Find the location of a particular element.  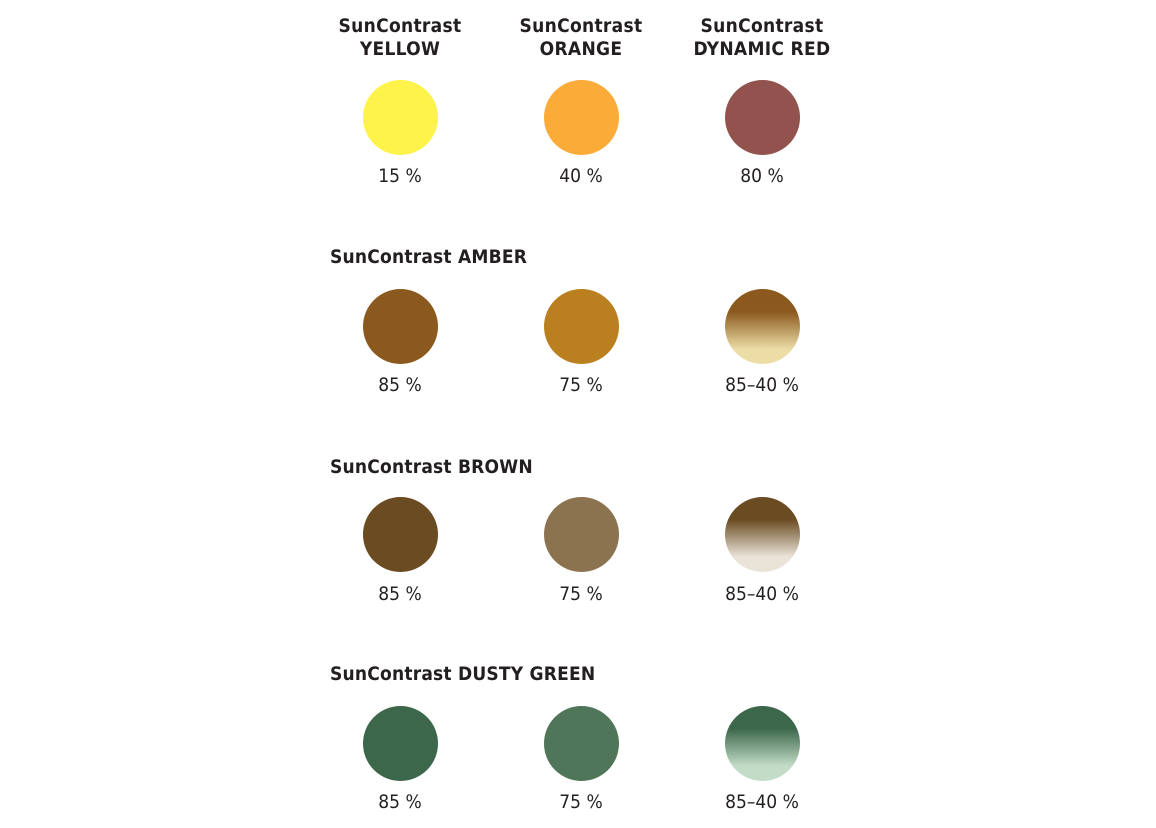

dusty-green-75-swatch is located at coordinates (581, 743).